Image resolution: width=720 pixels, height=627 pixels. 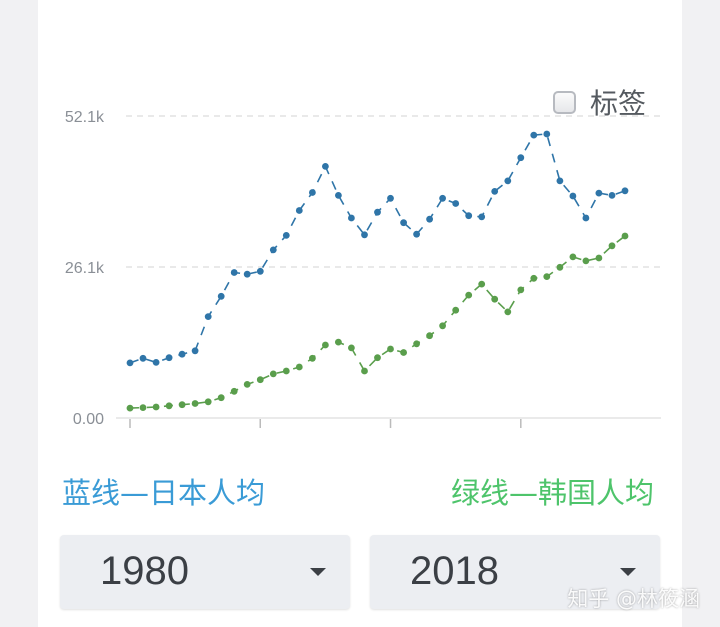 What do you see at coordinates (205, 572) in the screenshot?
I see `start-year-select: 1980` at bounding box center [205, 572].